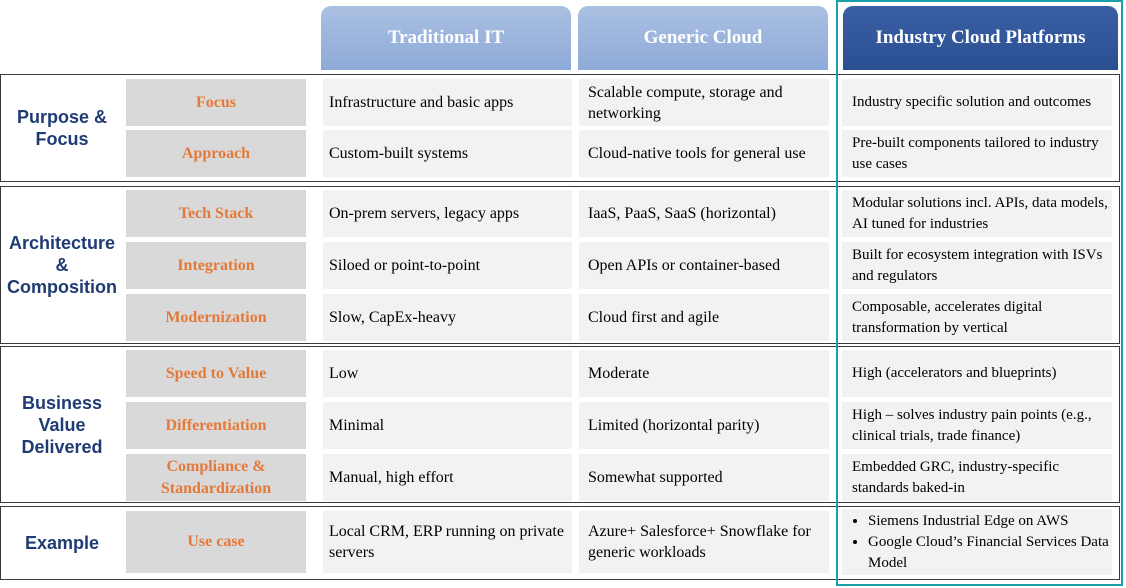 This screenshot has height=588, width=1126. What do you see at coordinates (977, 373) in the screenshot?
I see `cell-ind-speed: High (accelerators and blueprints)` at bounding box center [977, 373].